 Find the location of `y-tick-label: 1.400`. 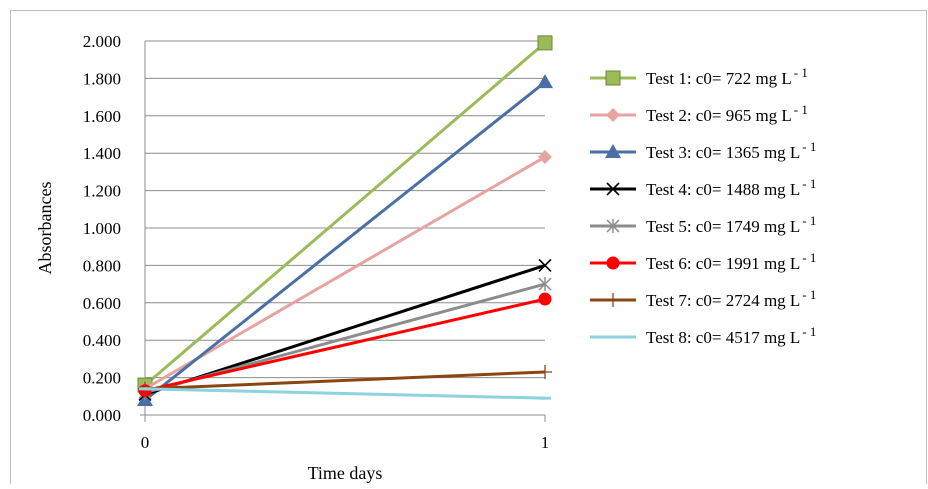

y-tick-label: 1.400 is located at coordinates (102, 153).